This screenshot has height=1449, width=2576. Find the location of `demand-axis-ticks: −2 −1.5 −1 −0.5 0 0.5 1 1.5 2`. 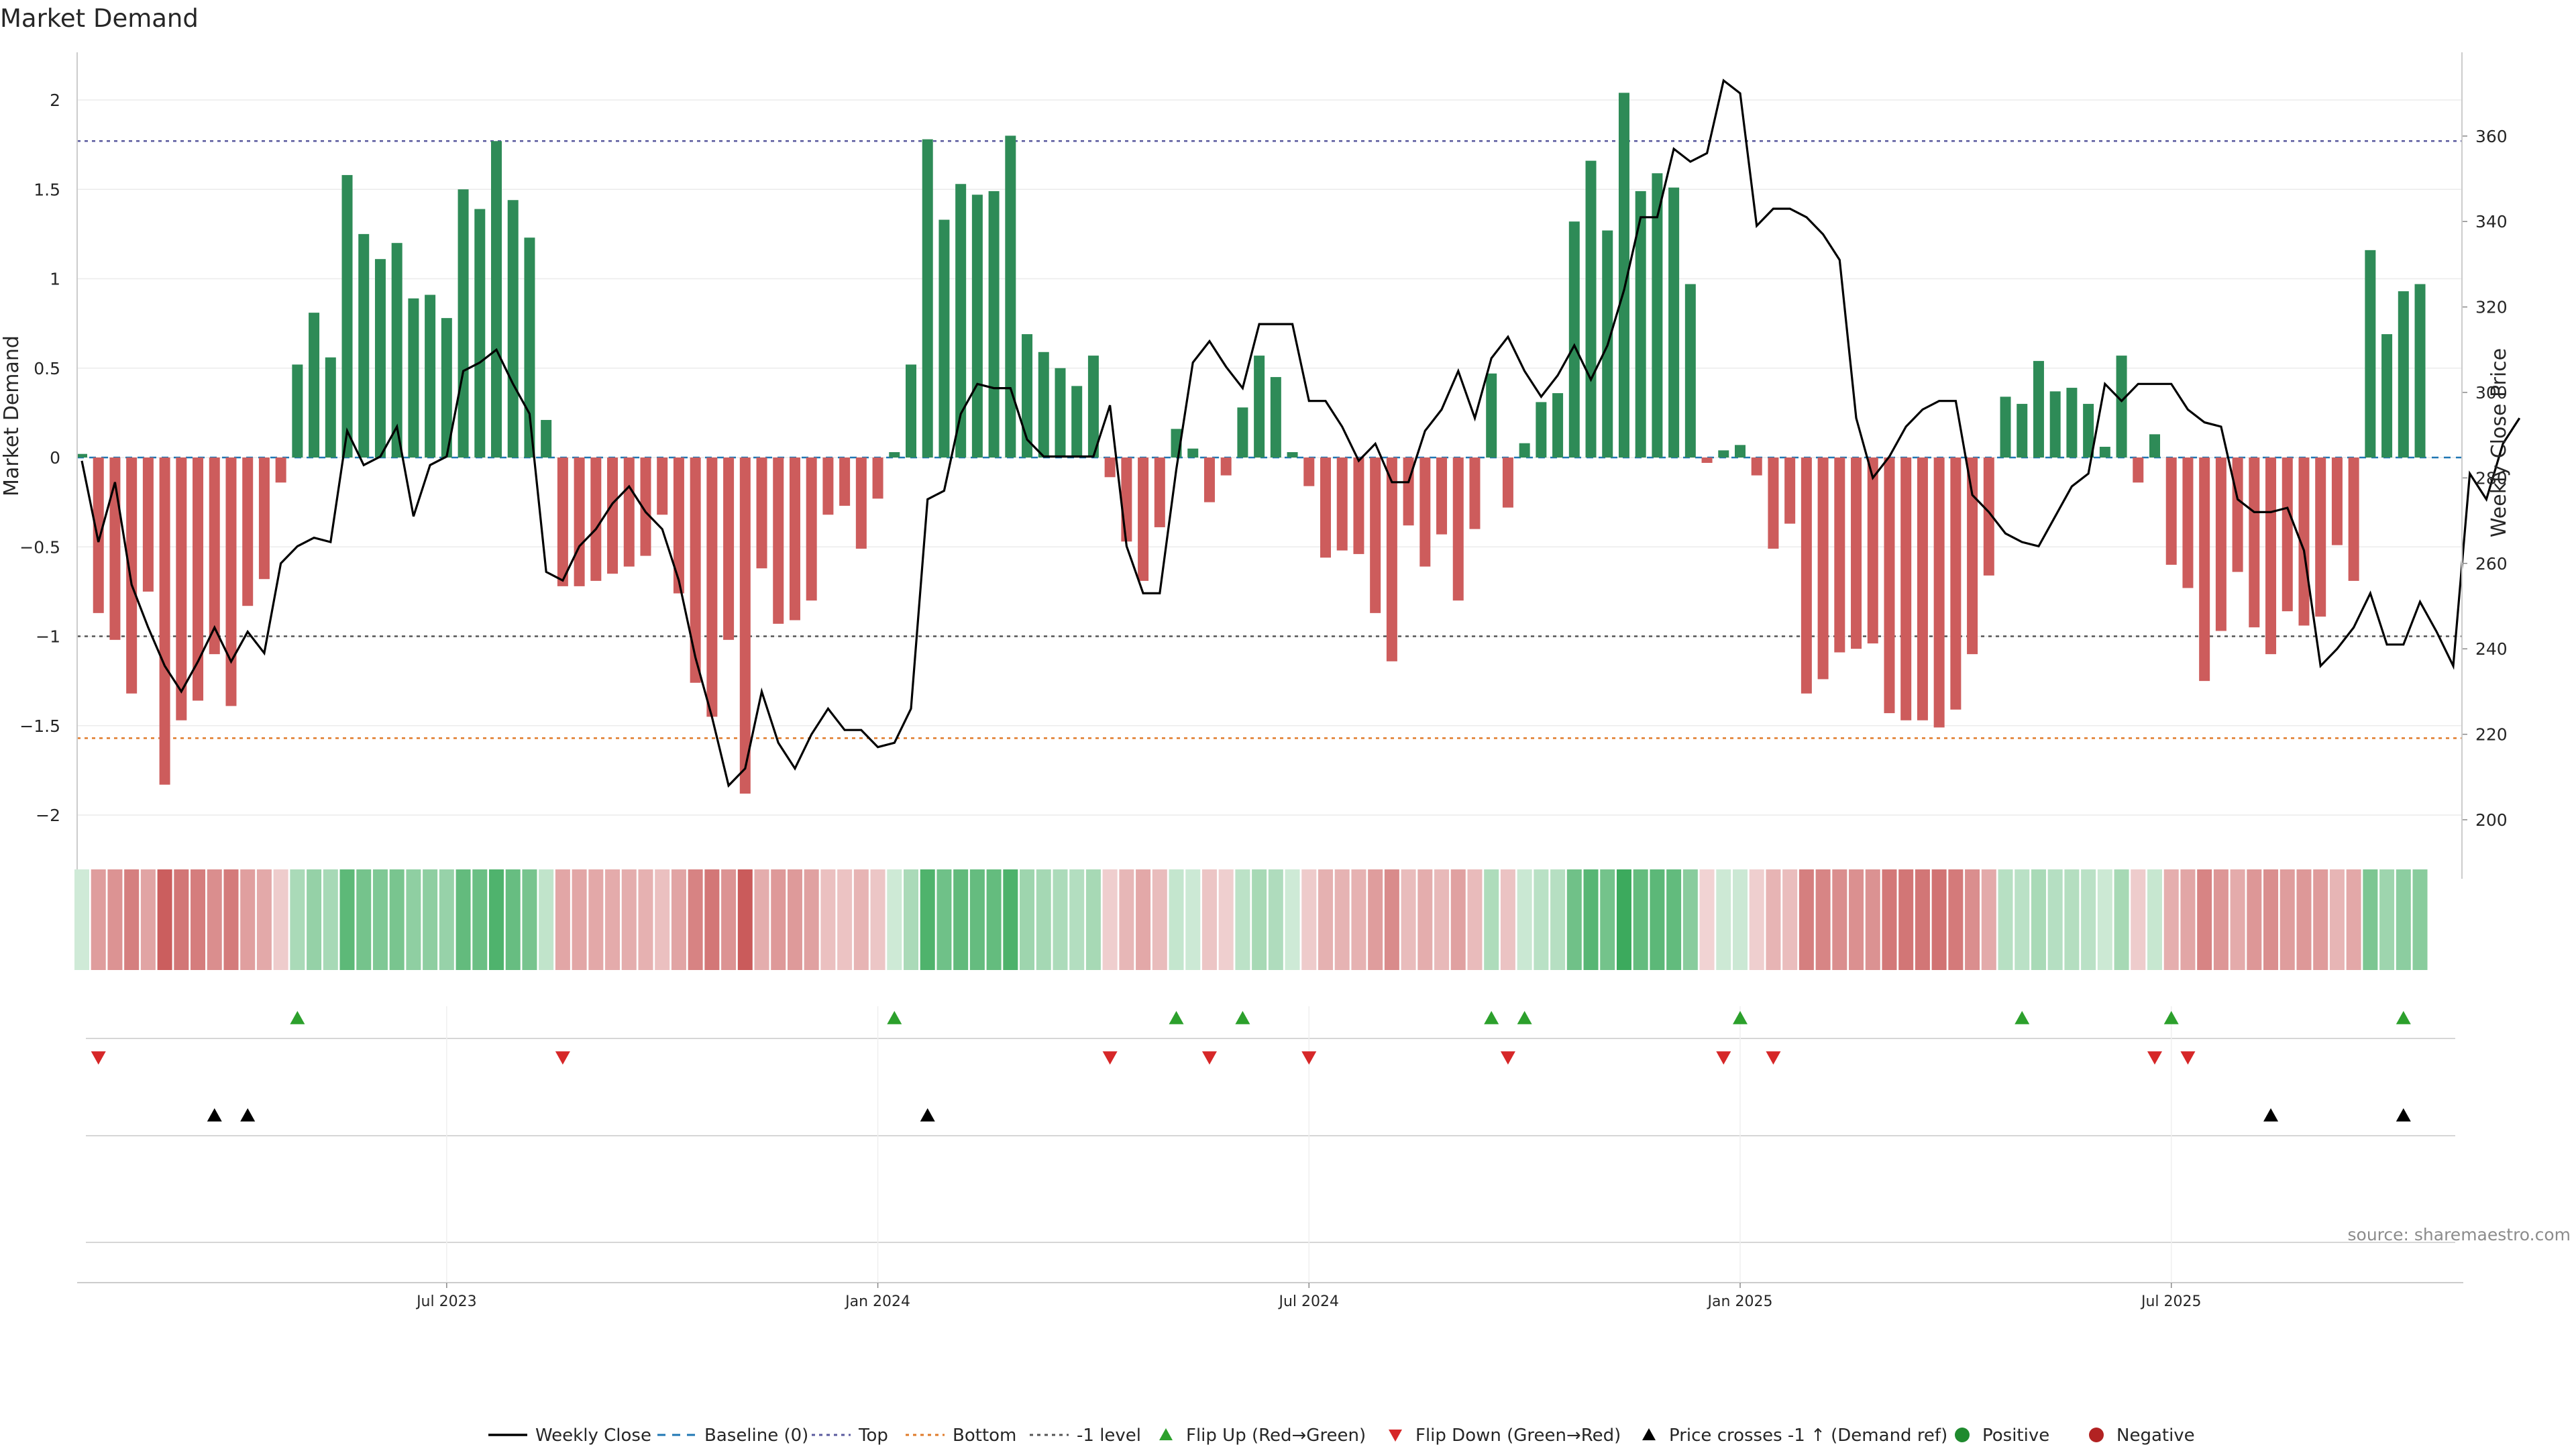

demand-axis-ticks: −2 −1.5 −1 −0.5 0 0.5 1 1.5 2 is located at coordinates (39, 458).